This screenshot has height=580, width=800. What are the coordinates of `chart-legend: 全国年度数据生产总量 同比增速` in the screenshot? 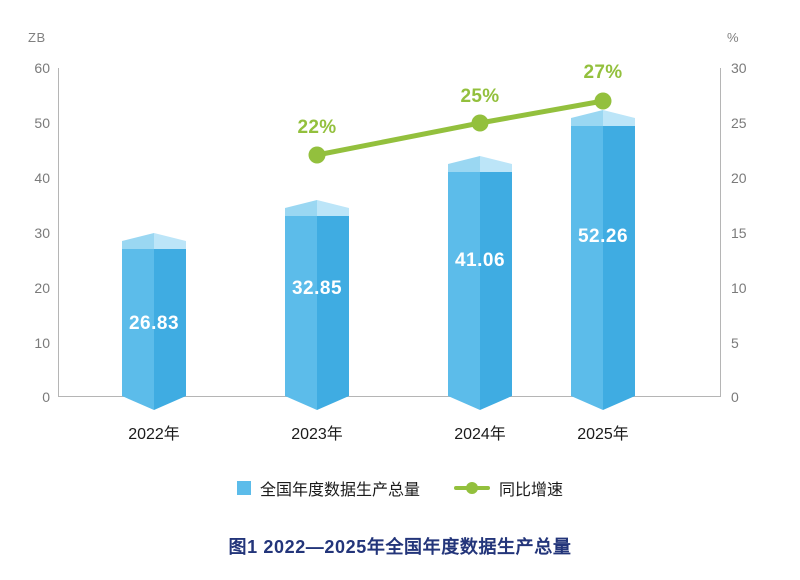 It's located at (400, 488).